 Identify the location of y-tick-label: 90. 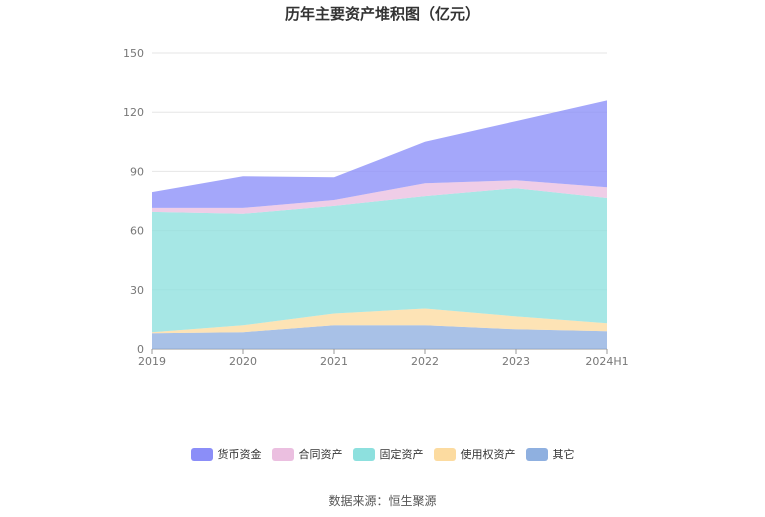
(137, 171).